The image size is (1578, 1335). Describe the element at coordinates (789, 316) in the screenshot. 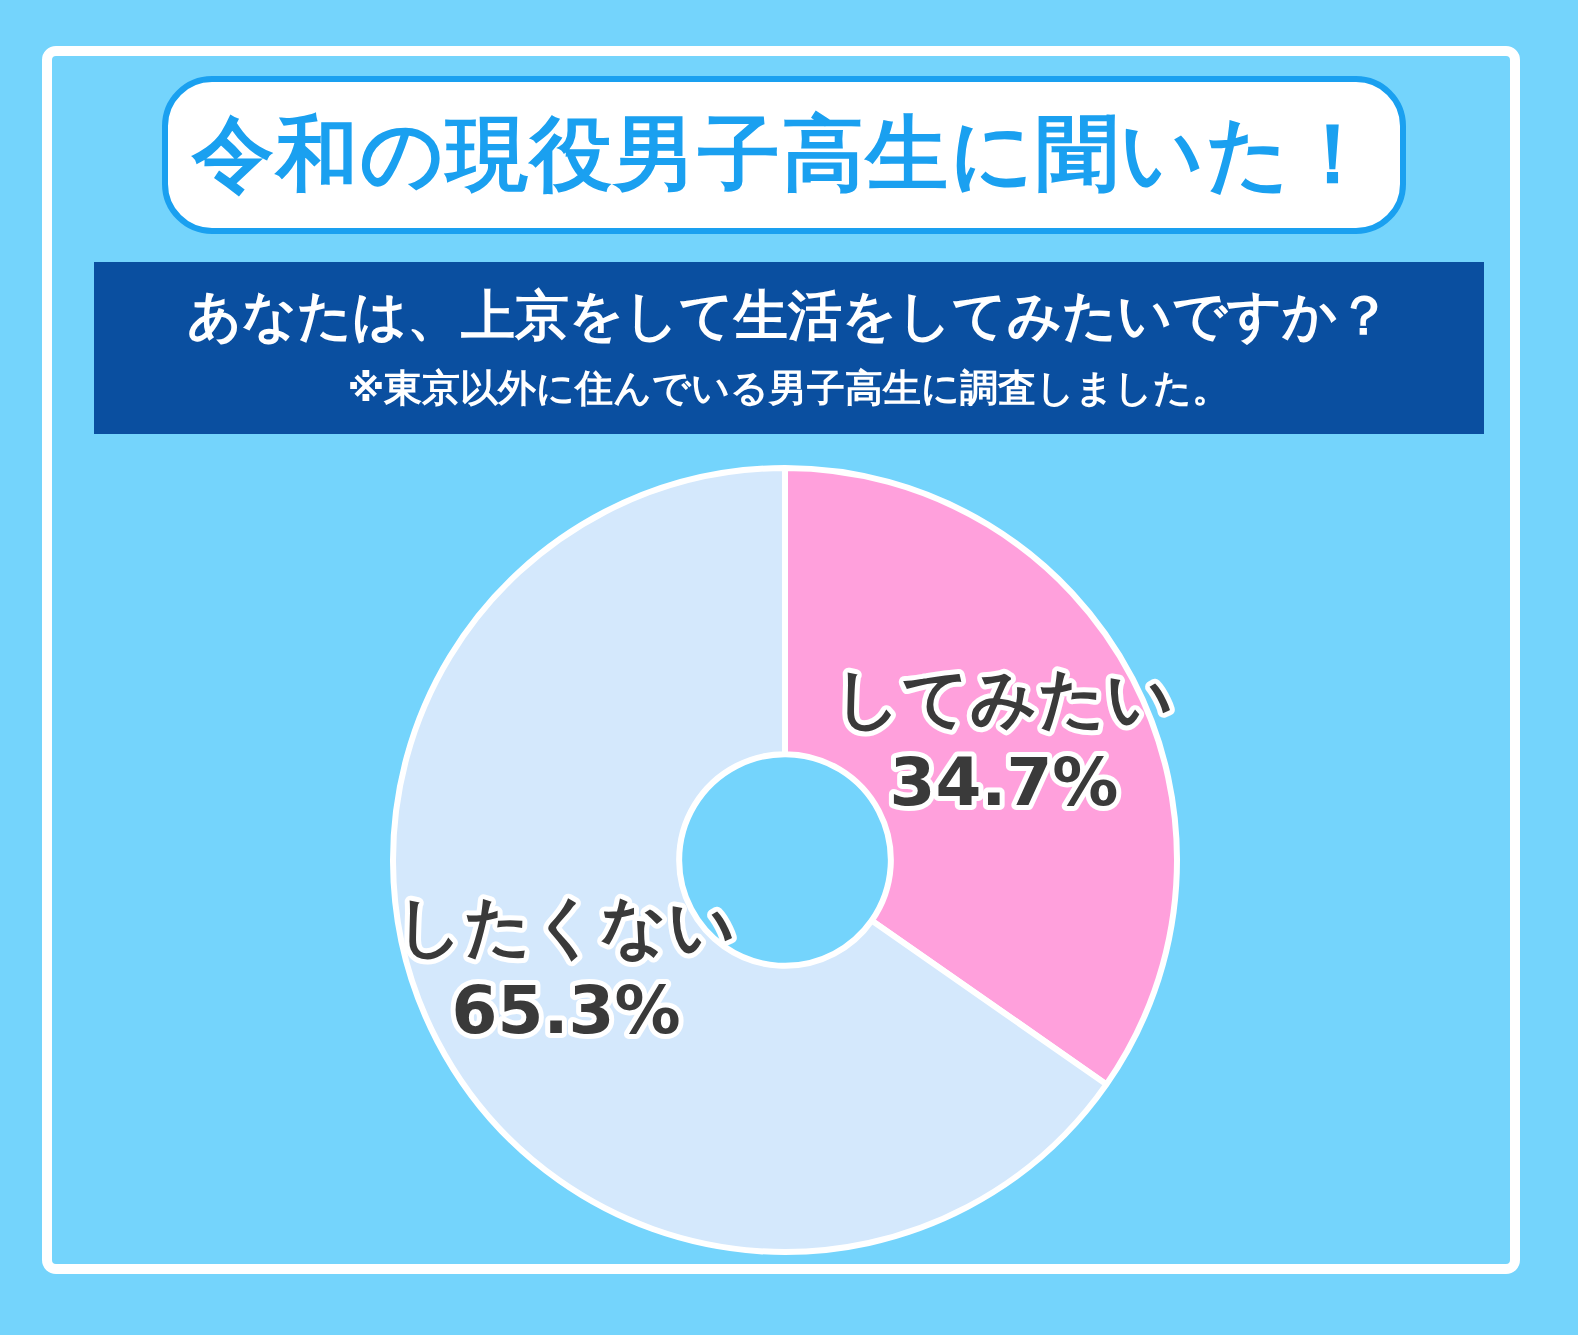

I see `chart-subtitle: あなたは、上京をして生活をしてみたいですか？` at that location.